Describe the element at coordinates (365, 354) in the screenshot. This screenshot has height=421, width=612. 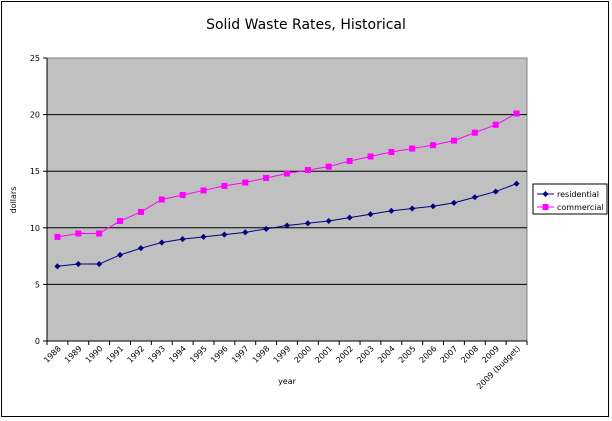
I see `x-tick-label: 2003` at that location.